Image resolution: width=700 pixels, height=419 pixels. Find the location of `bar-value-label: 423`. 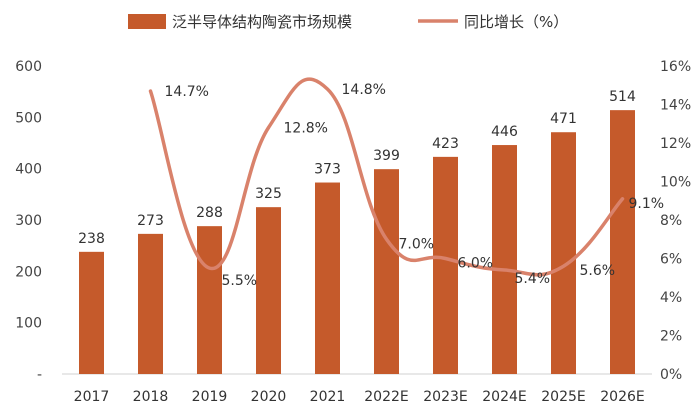

bar-value-label: 423 is located at coordinates (445, 144).